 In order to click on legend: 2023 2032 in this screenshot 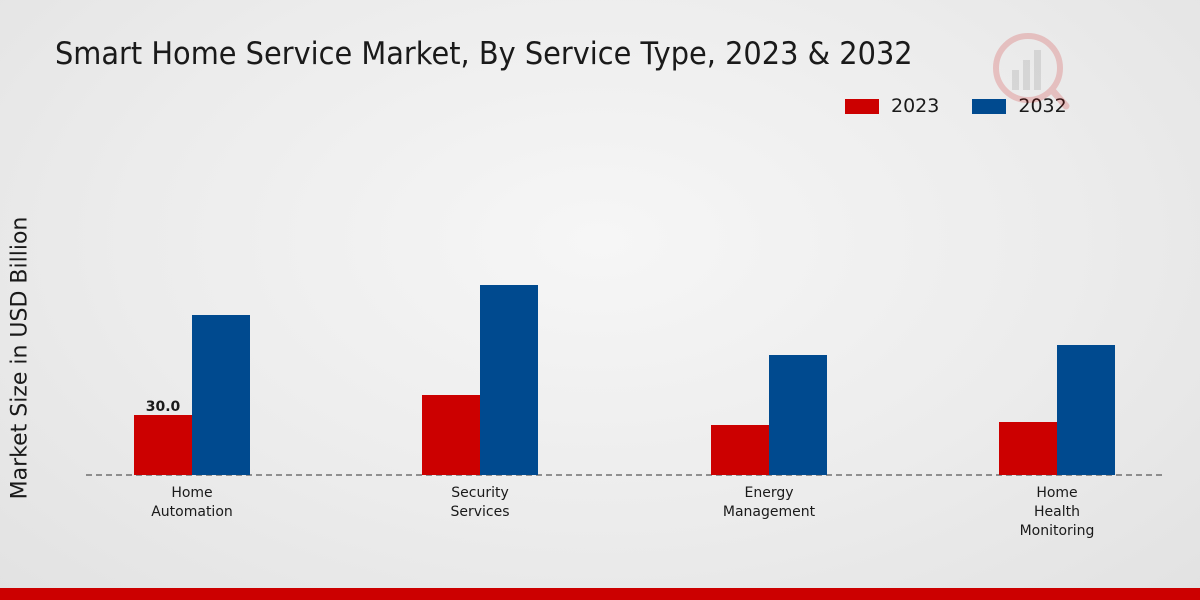, I will do `click(972, 106)`.